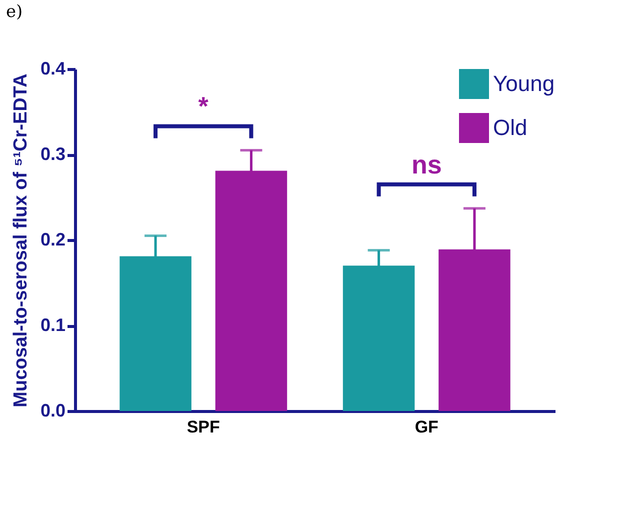  What do you see at coordinates (426, 427) in the screenshot?
I see `x-tick-label: GF` at bounding box center [426, 427].